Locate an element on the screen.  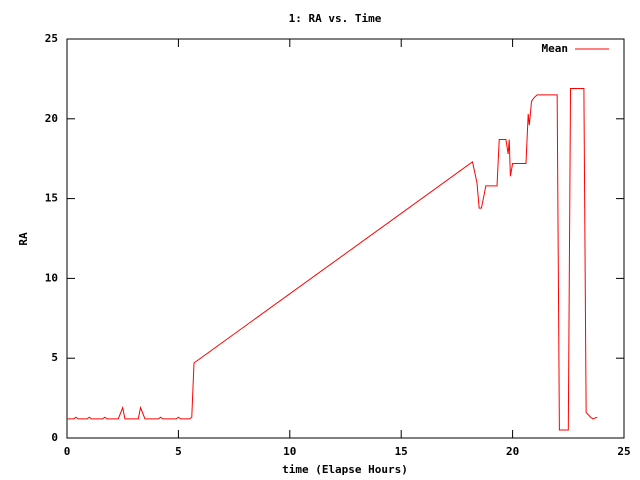
legend-label: Mean is located at coordinates (555, 48).